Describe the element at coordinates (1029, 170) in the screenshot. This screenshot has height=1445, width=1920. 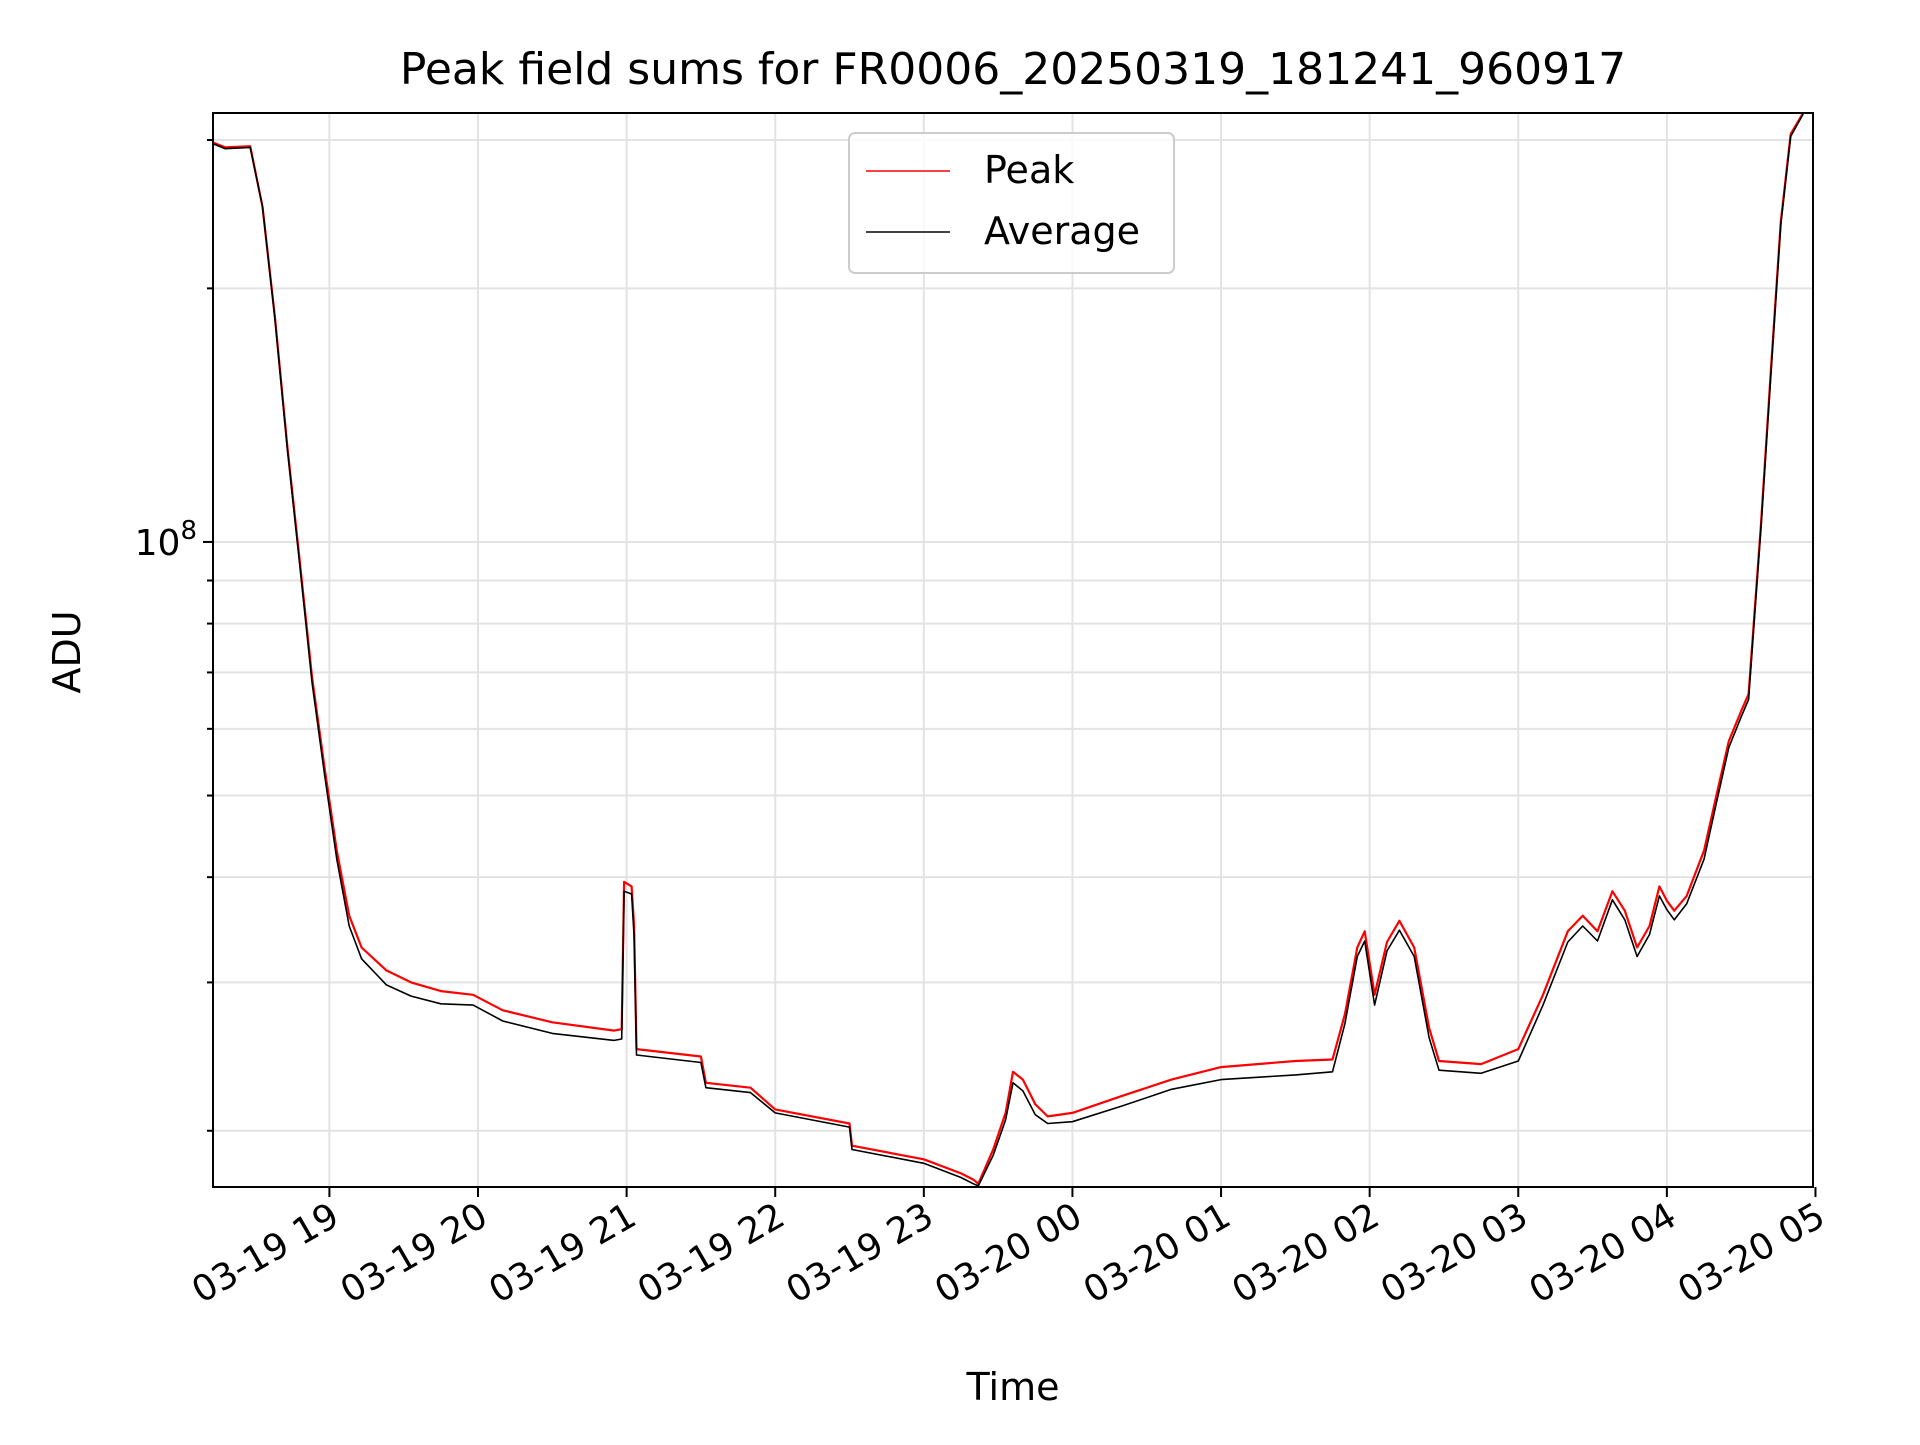
I see `legend-peak-label: Peak` at that location.